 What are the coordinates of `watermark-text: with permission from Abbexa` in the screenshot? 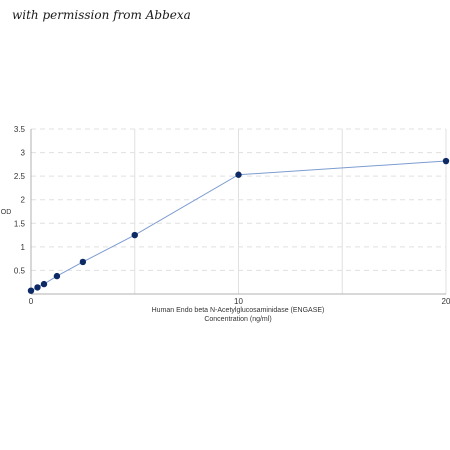 It's located at (101, 15).